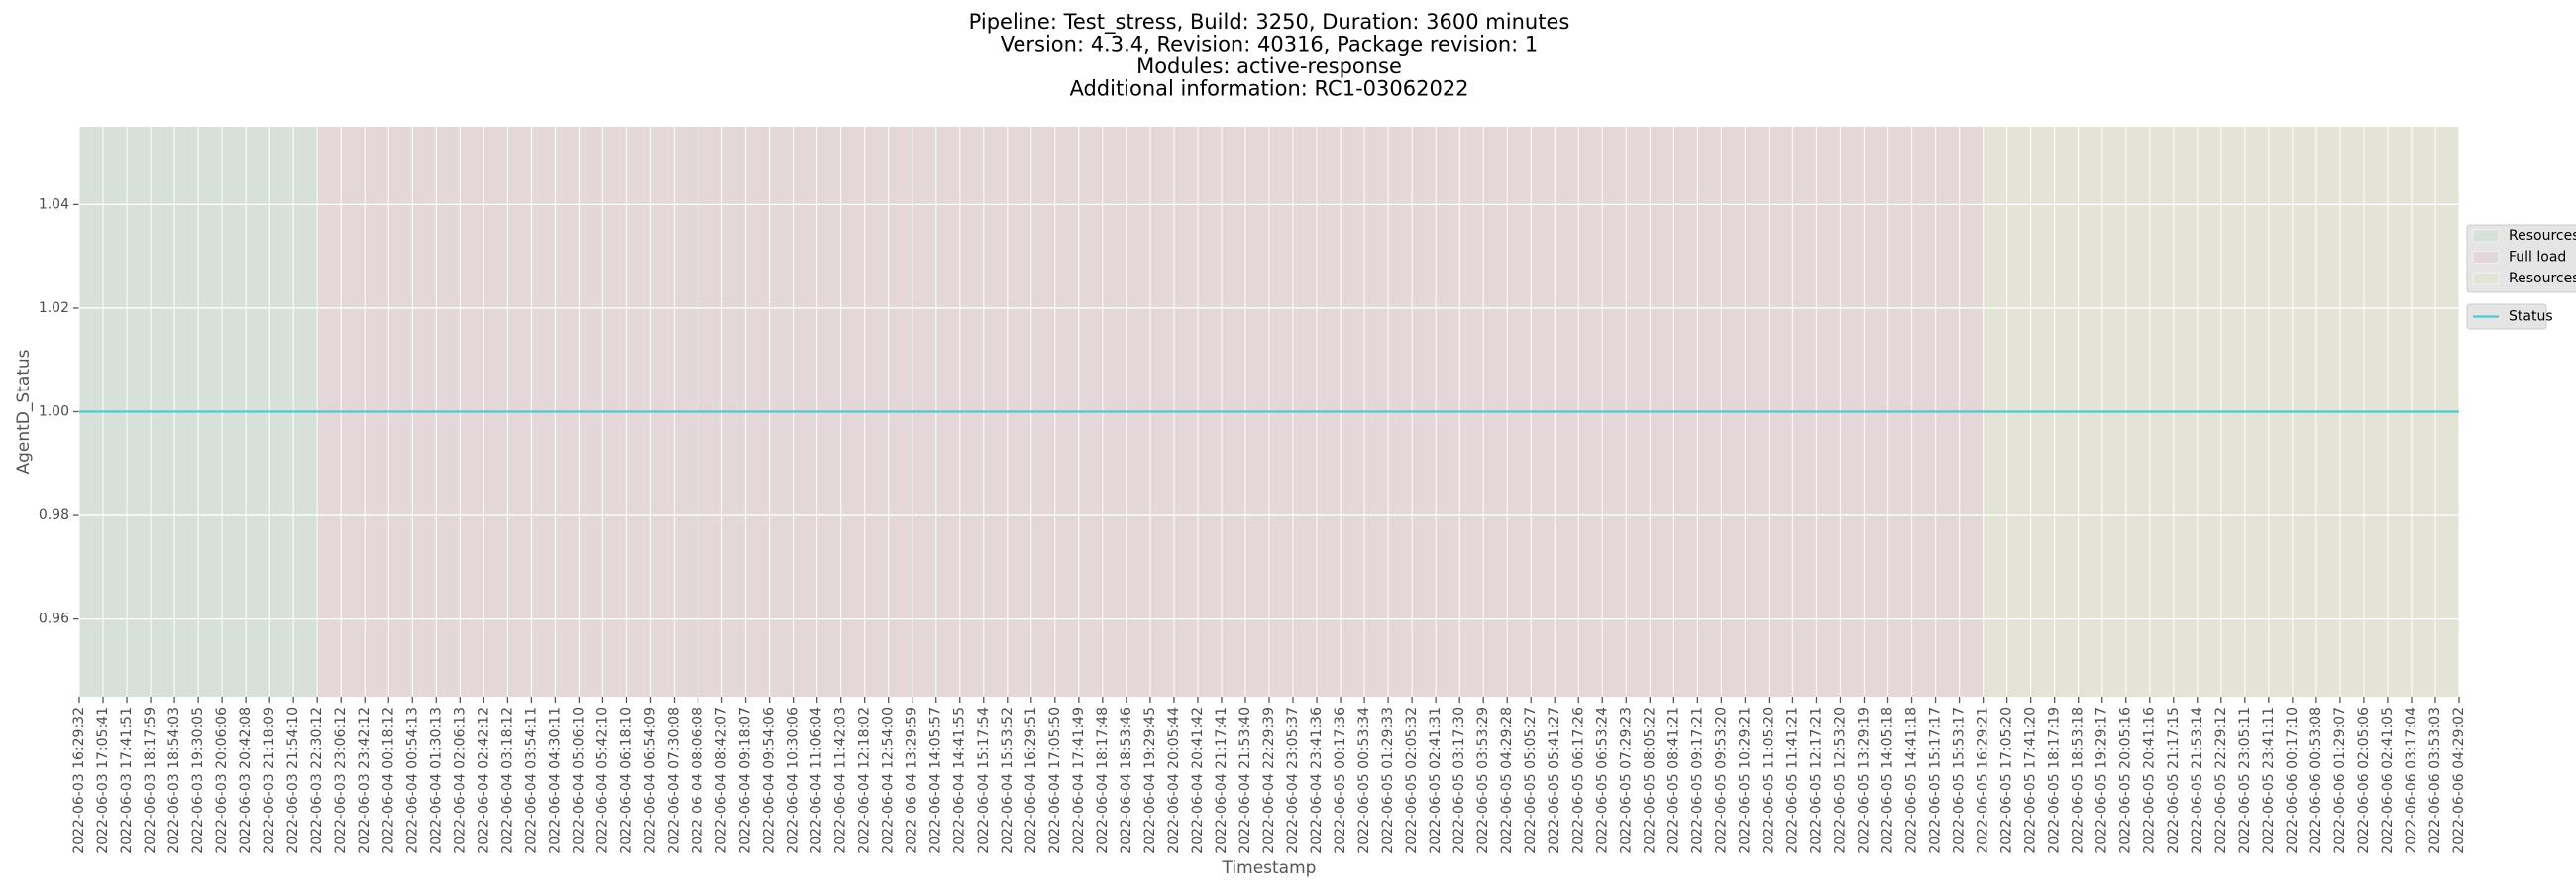  I want to click on x-tick-label: 2022-06-05 20:05:16, so click(2126, 780).